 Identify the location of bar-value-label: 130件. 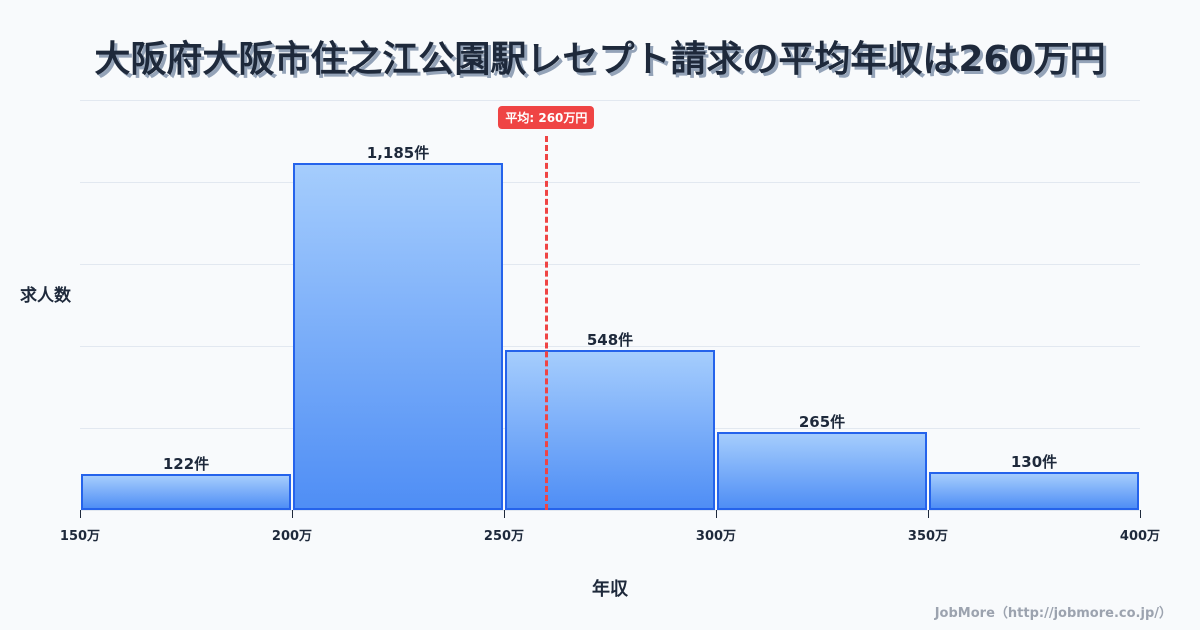
(1034, 461).